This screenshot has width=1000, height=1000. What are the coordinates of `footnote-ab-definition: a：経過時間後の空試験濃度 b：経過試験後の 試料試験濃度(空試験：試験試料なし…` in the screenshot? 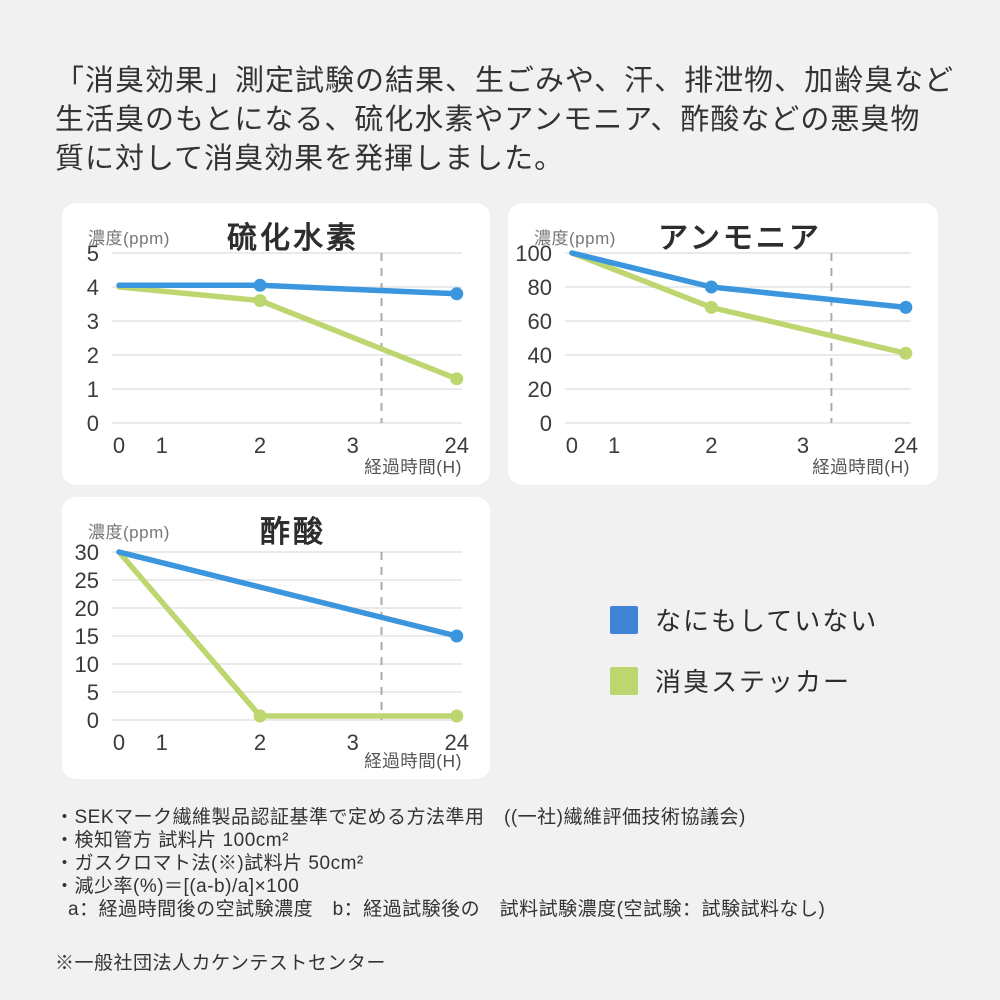 It's located at (447, 909).